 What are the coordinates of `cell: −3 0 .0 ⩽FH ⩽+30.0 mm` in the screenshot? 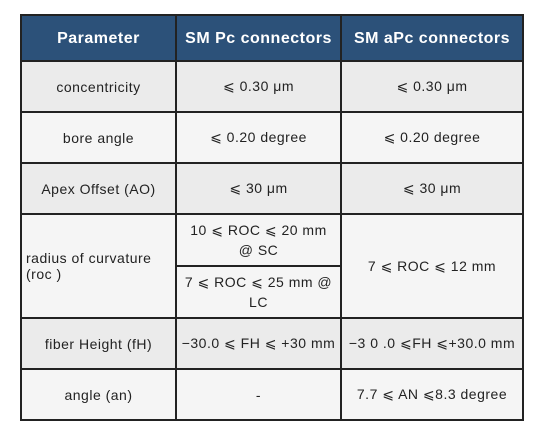 It's located at (432, 343).